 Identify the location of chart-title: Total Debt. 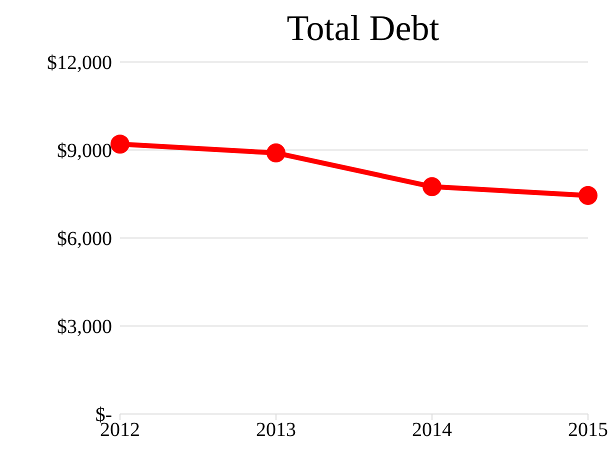
(363, 28).